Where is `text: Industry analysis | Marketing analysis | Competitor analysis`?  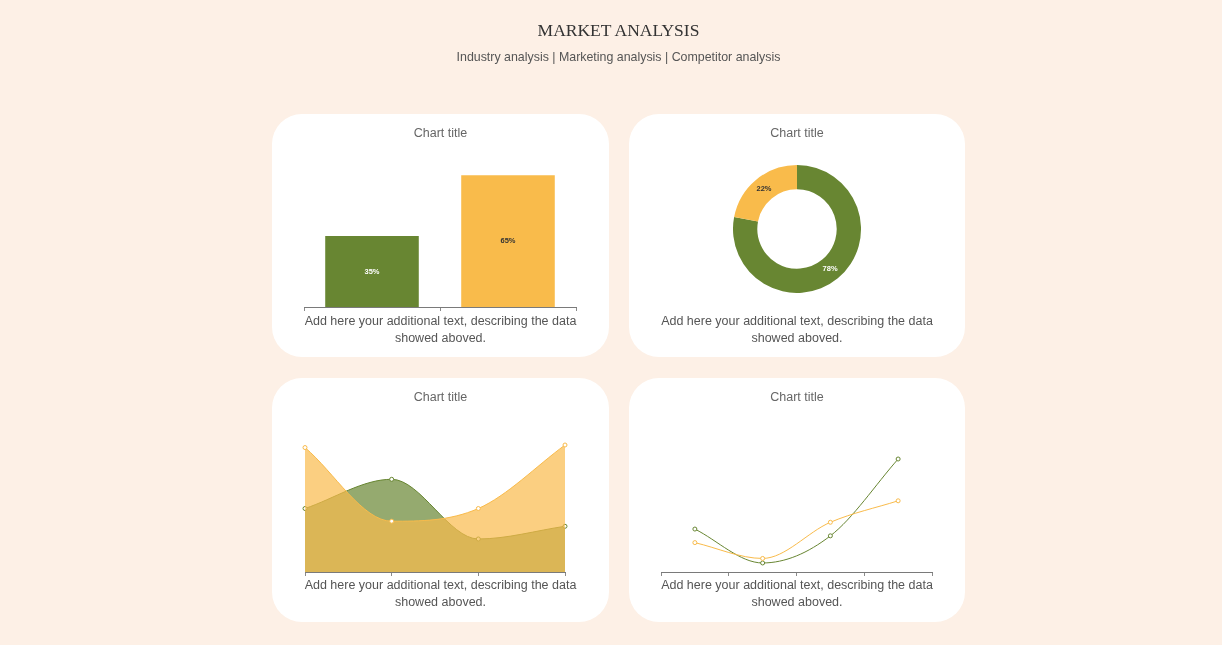
text: Industry analysis | Marketing analysis | Competitor analysis is located at coordinates (618, 57).